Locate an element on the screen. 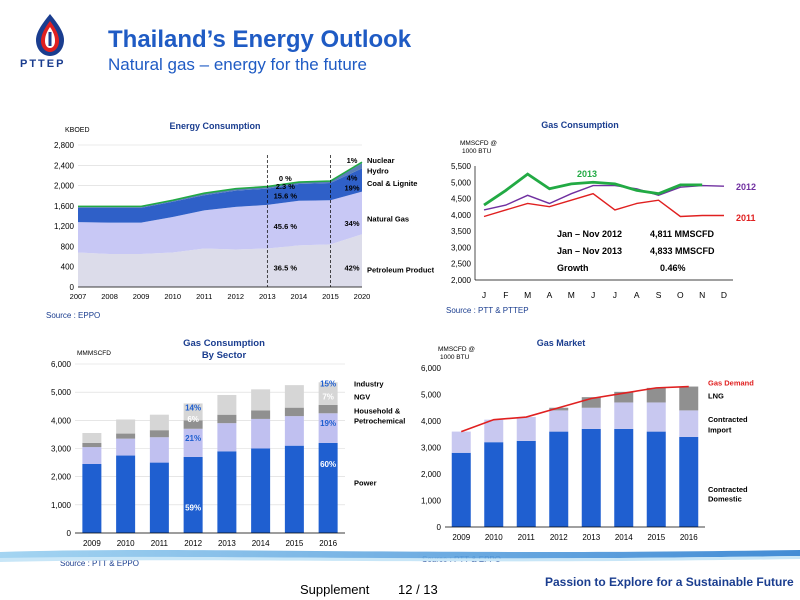 Image resolution: width=800 pixels, height=600 pixels. legend-label: Power is located at coordinates (365, 482).